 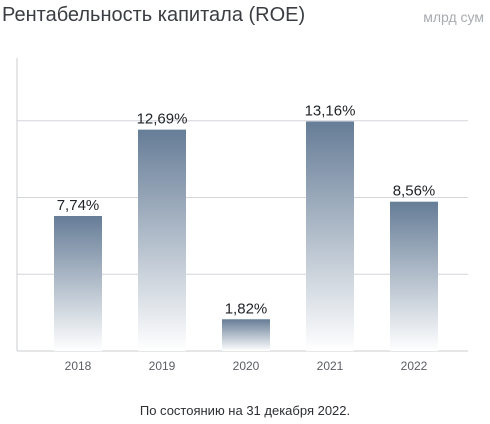 What do you see at coordinates (162, 366) in the screenshot?
I see `x-tick-label-2019: 2019` at bounding box center [162, 366].